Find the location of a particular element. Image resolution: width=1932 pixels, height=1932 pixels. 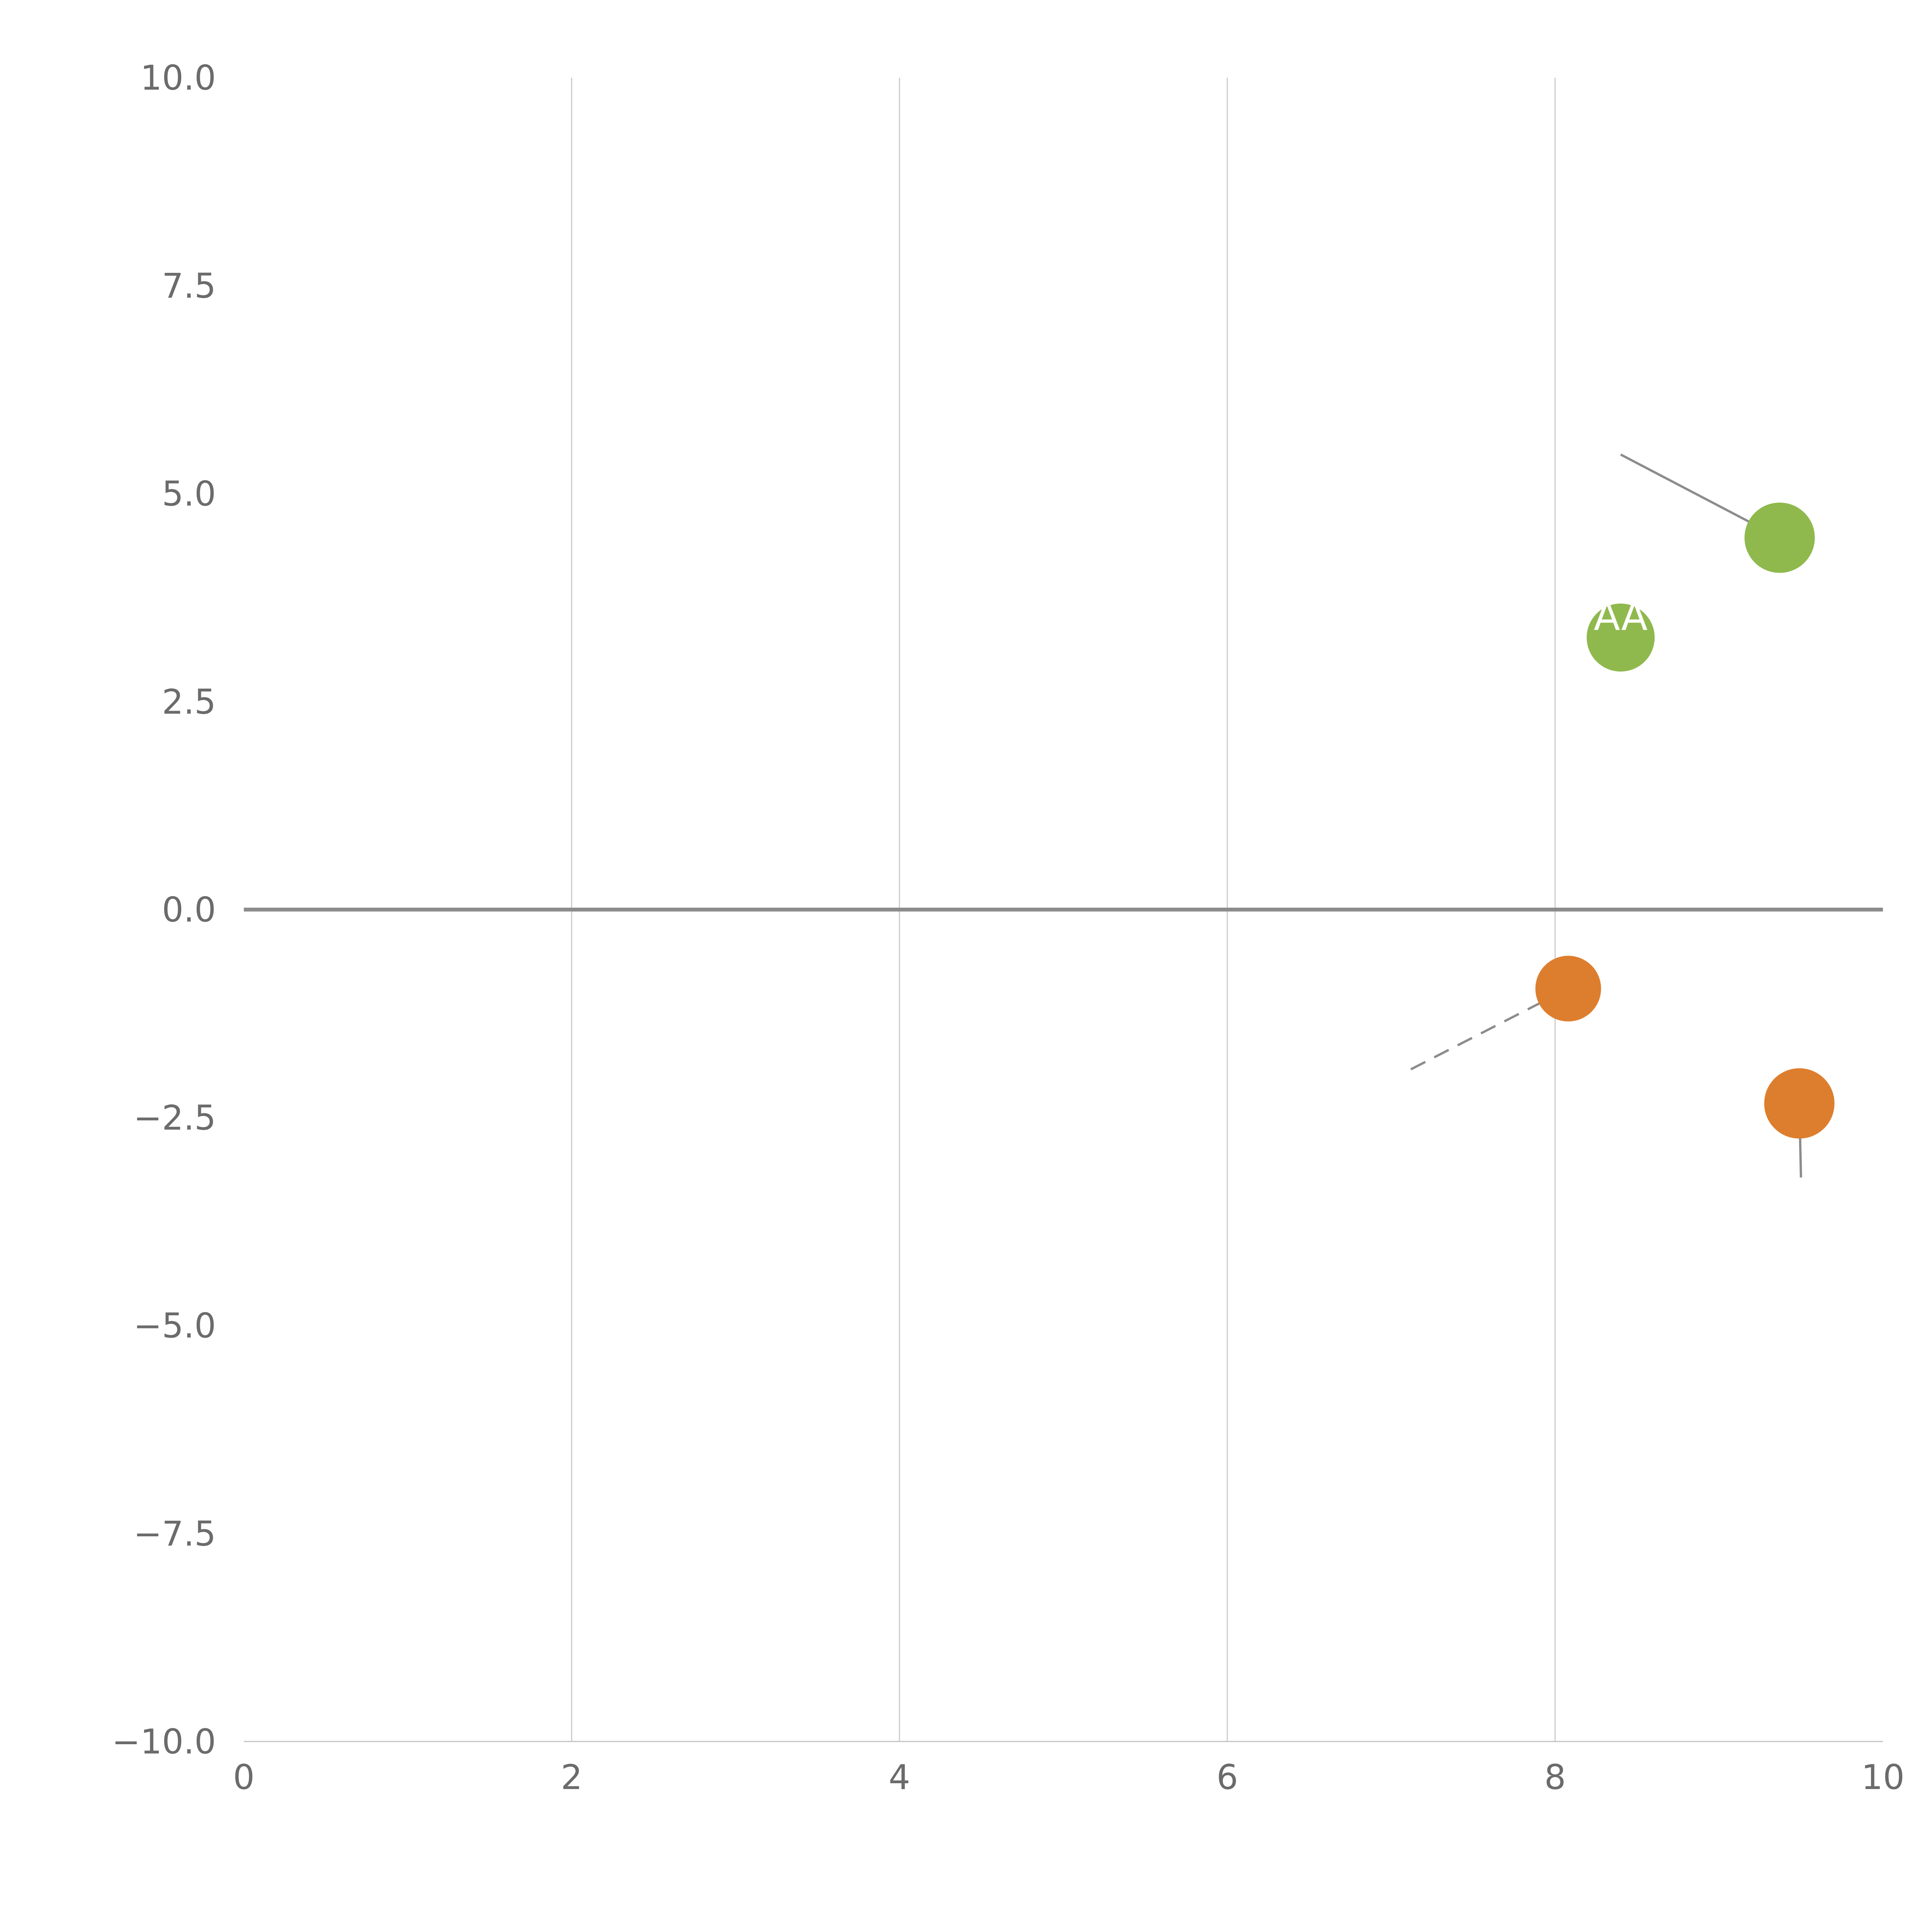

y-tick-label: −10.0 is located at coordinates (164, 1742).